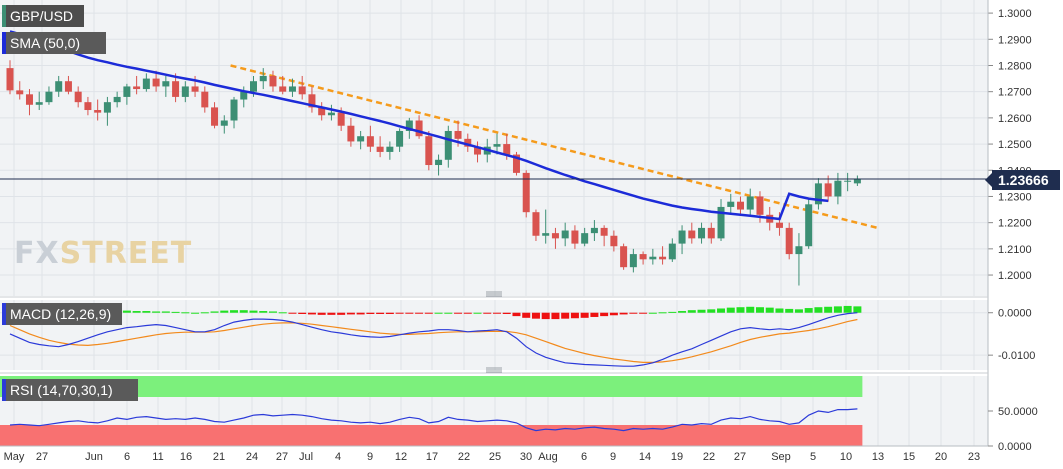 This screenshot has height=469, width=1063. I want to click on rsi-oversold-band, so click(431, 435).